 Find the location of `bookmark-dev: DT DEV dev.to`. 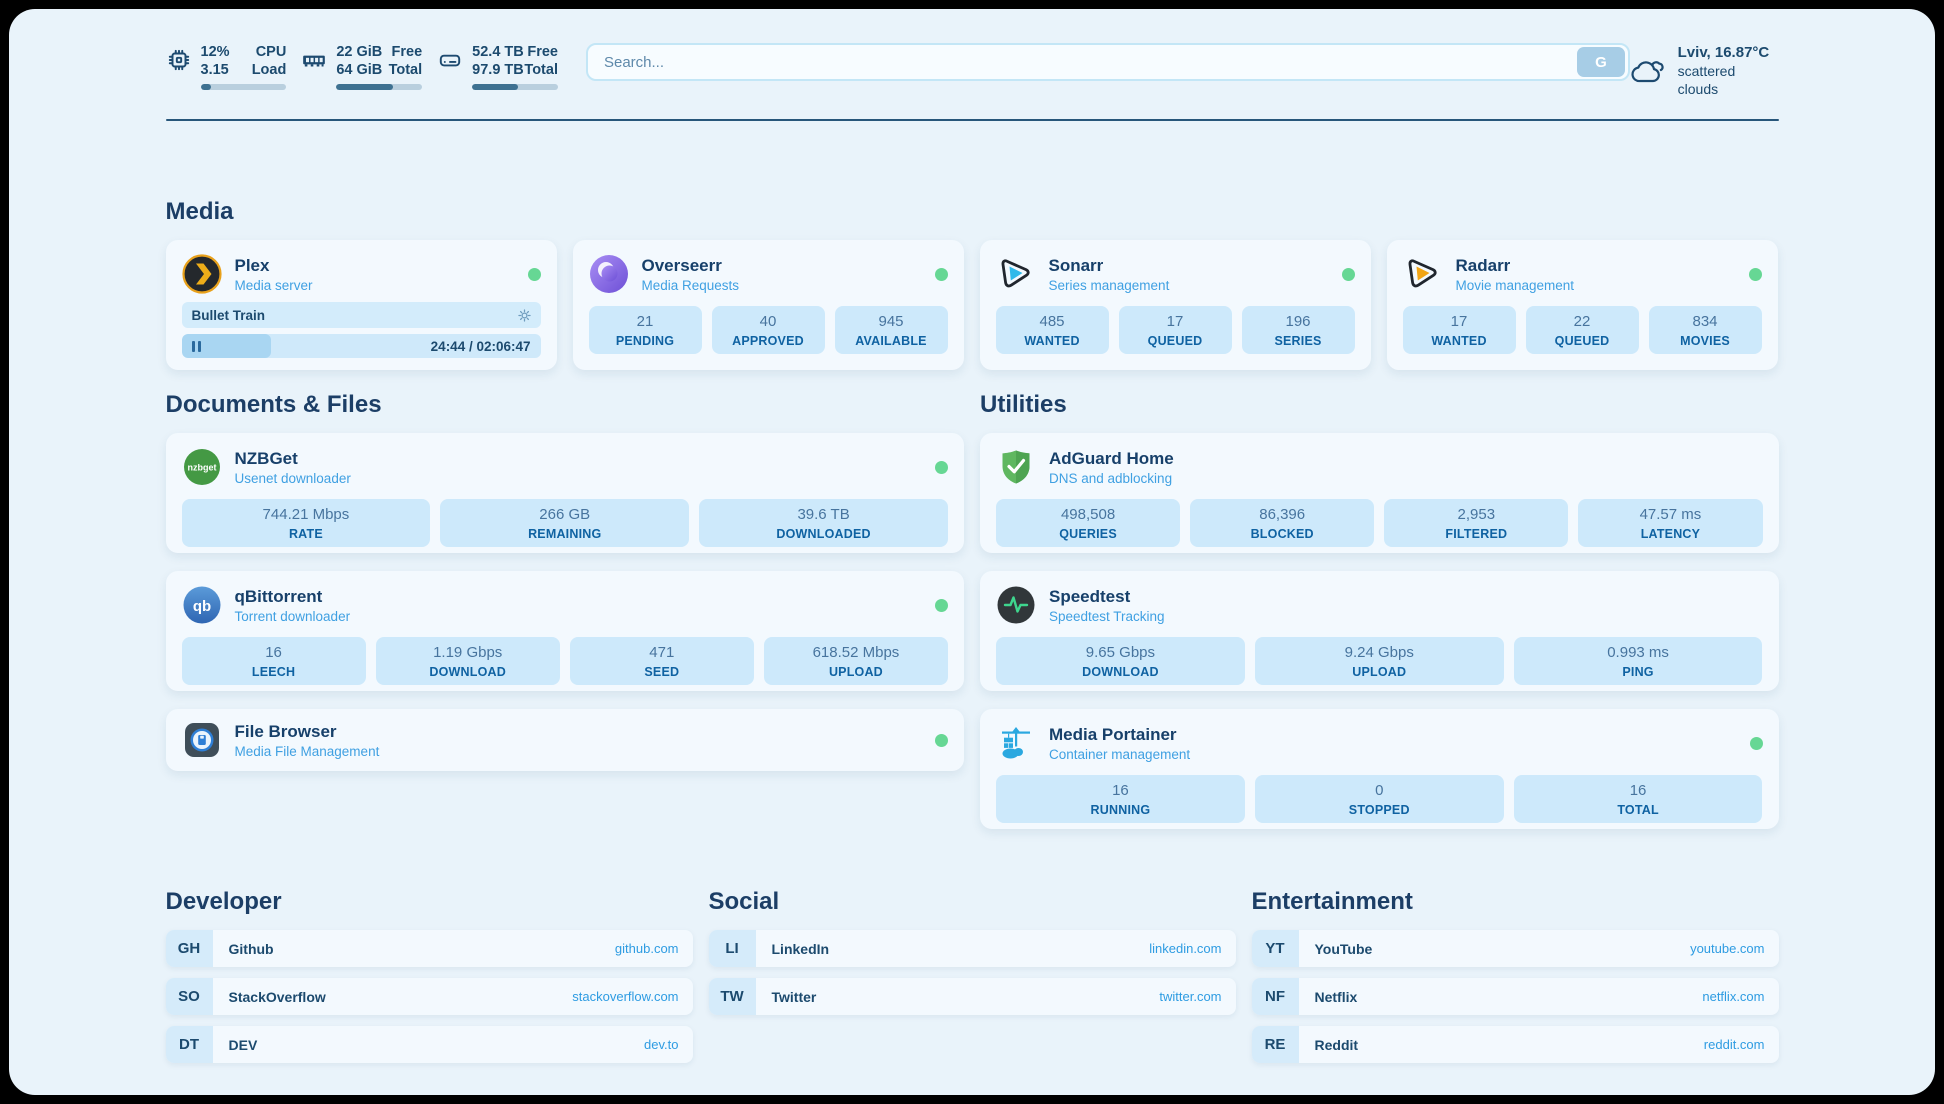

bookmark-dev: DT DEV dev.to is located at coordinates (429, 1044).